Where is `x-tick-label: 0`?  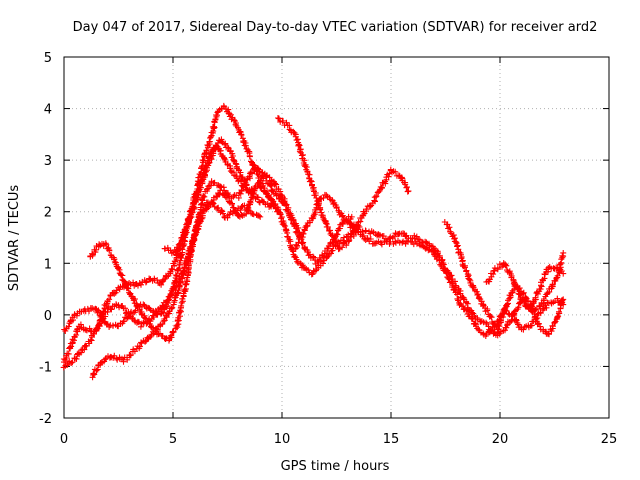 x-tick-label: 0 is located at coordinates (64, 439).